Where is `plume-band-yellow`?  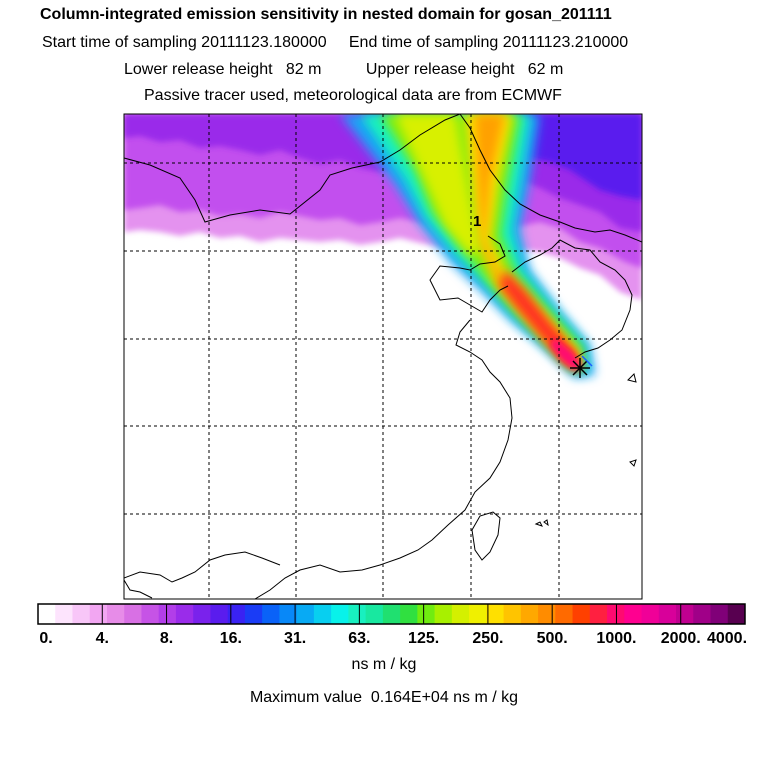 plume-band-yellow is located at coordinates (522, 241).